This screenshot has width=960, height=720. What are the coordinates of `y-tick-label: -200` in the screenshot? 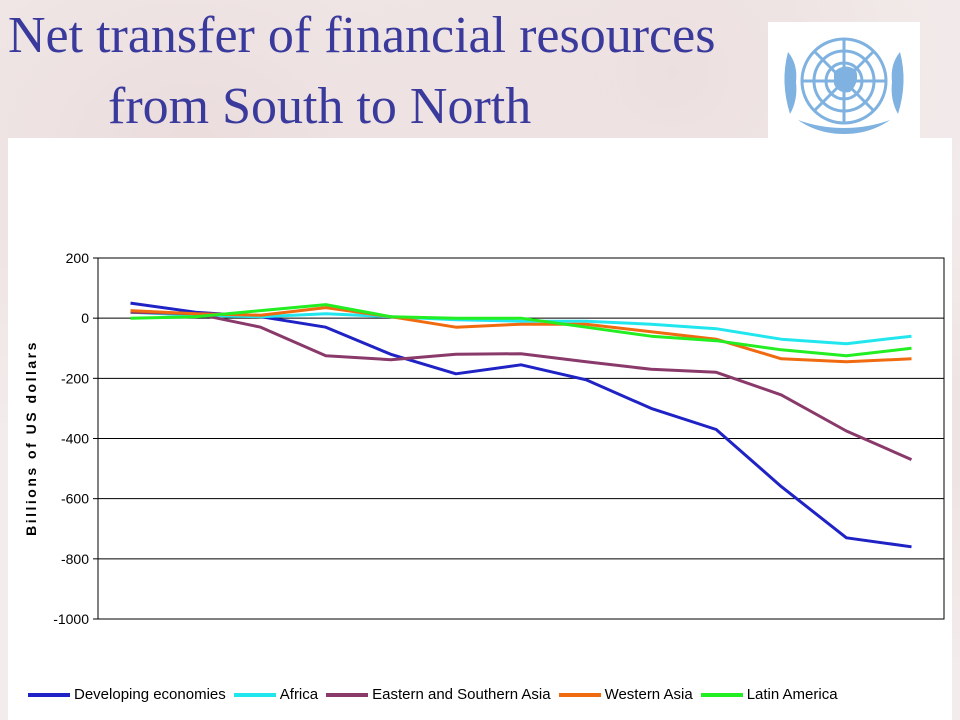 It's located at (75, 378).